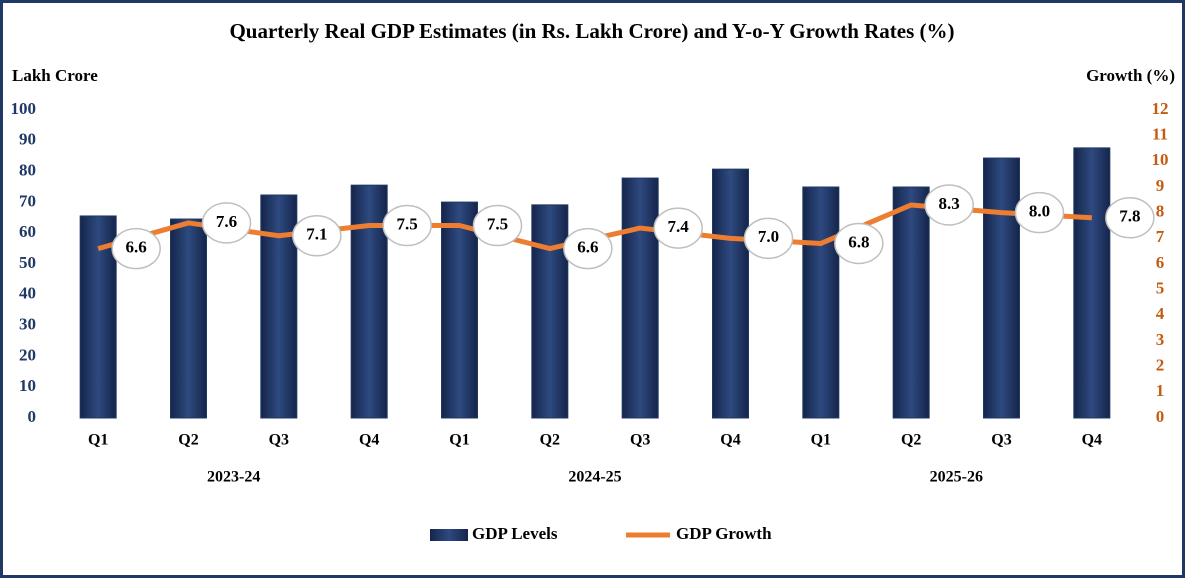 The width and height of the screenshot is (1185, 578). Describe the element at coordinates (24, 108) in the screenshot. I see `y-tick-label: 100` at that location.